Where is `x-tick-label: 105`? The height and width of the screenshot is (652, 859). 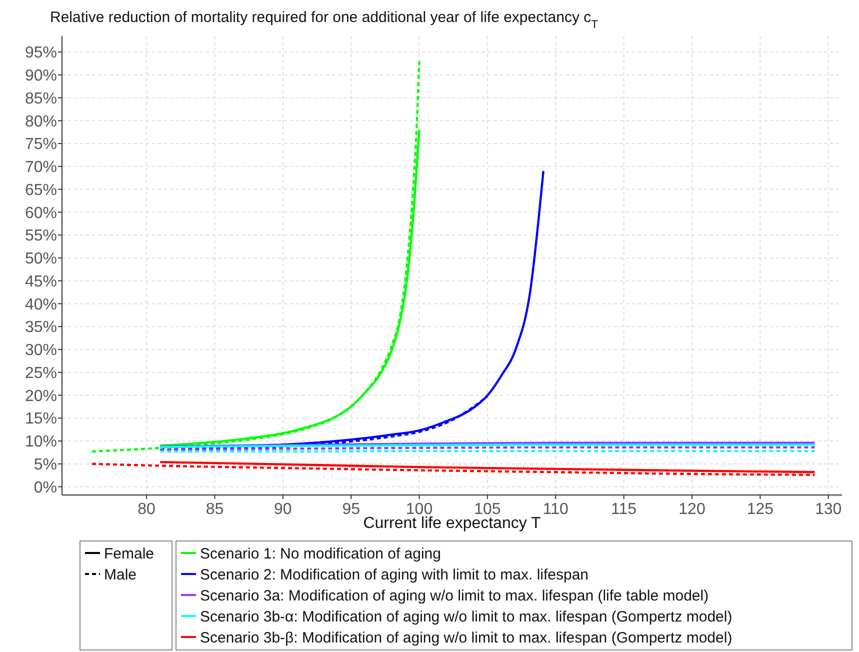
x-tick-label: 105 is located at coordinates (487, 509).